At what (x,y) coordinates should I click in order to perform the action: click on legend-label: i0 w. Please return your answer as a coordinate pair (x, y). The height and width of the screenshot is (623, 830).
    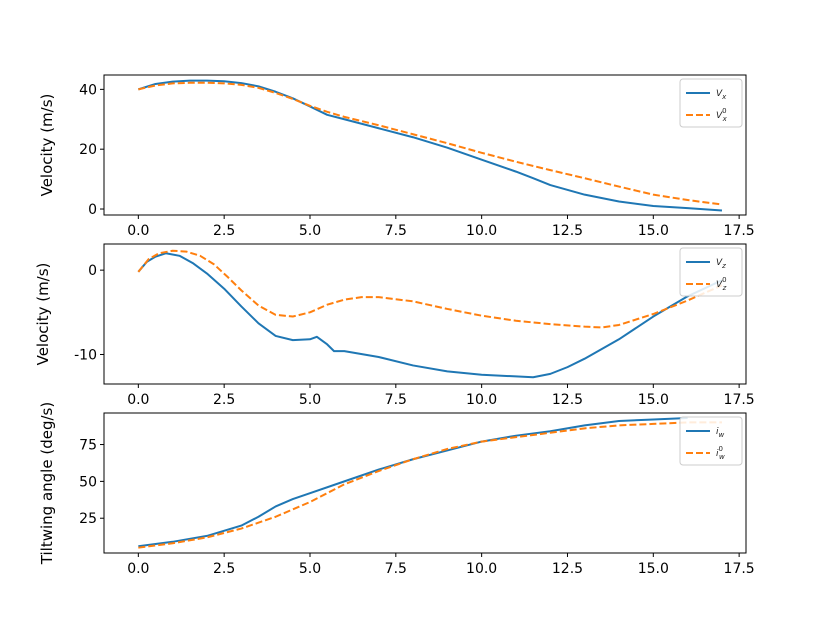
    Looking at the image, I should click on (720, 453).